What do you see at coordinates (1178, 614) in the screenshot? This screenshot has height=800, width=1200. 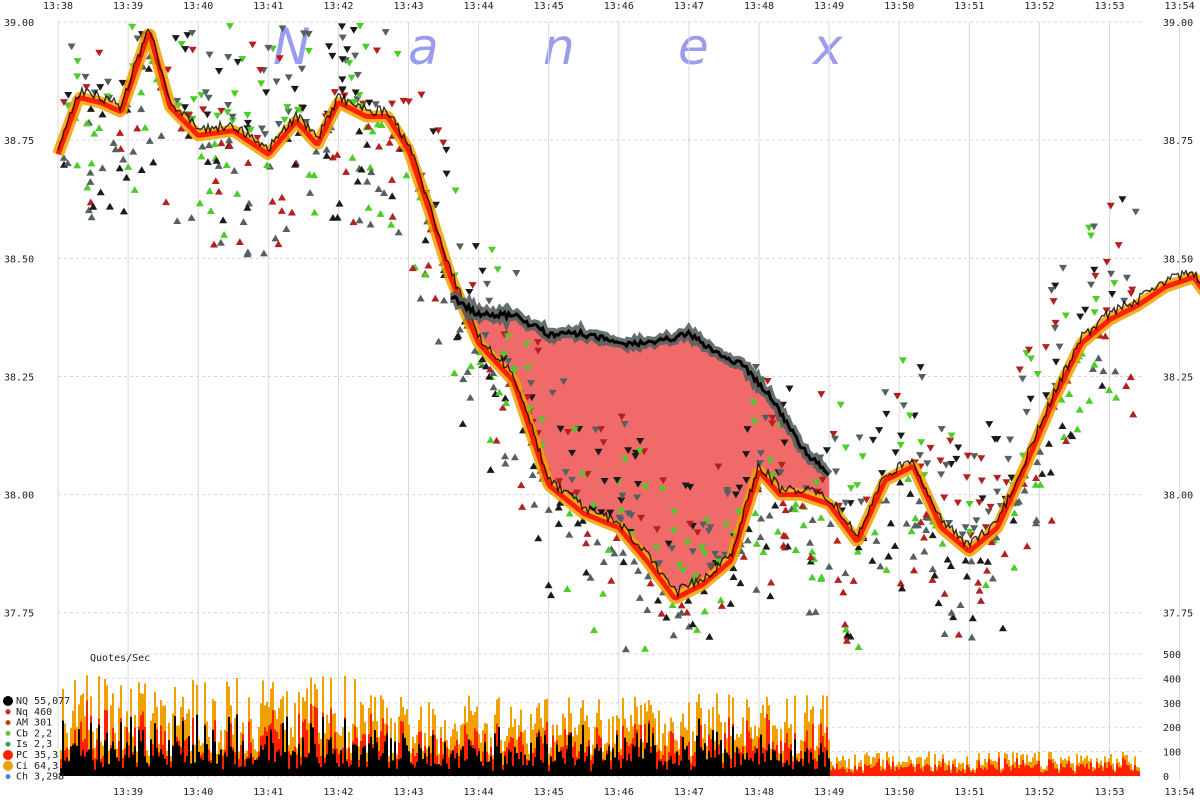 I see `y-tick-label-right: 37.75` at bounding box center [1178, 614].